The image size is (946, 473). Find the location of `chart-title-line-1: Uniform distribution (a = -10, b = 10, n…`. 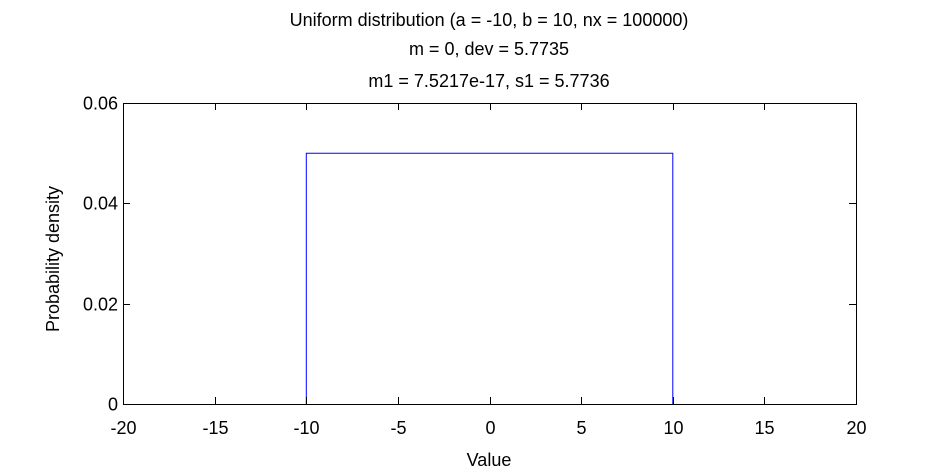

chart-title-line-1: Uniform distribution (a = -10, b = 10, n… is located at coordinates (489, 20).